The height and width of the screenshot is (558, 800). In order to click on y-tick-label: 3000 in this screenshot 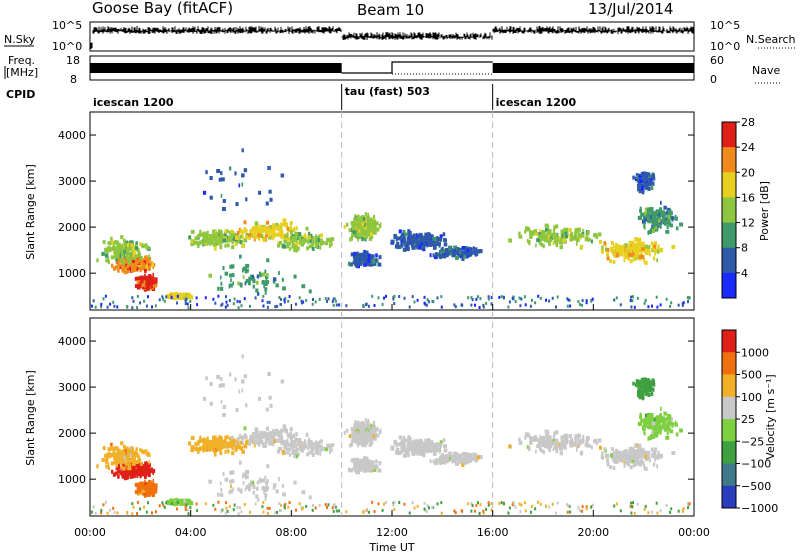, I will do `click(72, 181)`.